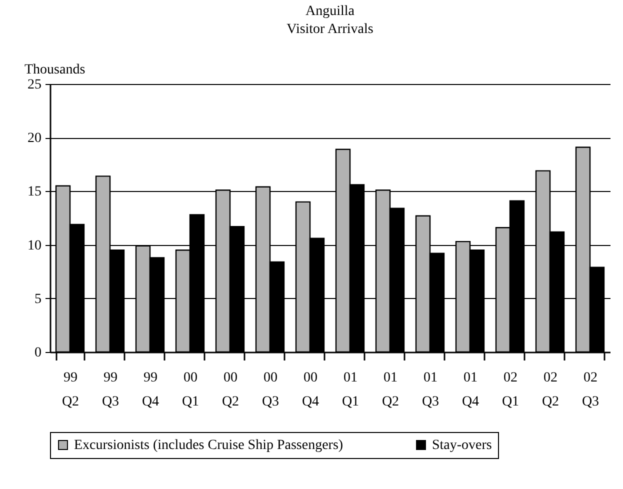 The width and height of the screenshot is (623, 489). What do you see at coordinates (151, 390) in the screenshot?
I see `x-tick-label: 99 Q4` at bounding box center [151, 390].